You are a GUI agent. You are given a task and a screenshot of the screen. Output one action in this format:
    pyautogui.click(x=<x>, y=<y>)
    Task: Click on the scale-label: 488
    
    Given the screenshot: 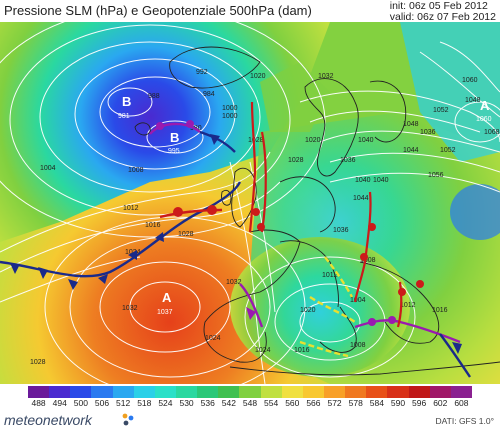 What is the action you would take?
    pyautogui.click(x=38, y=403)
    